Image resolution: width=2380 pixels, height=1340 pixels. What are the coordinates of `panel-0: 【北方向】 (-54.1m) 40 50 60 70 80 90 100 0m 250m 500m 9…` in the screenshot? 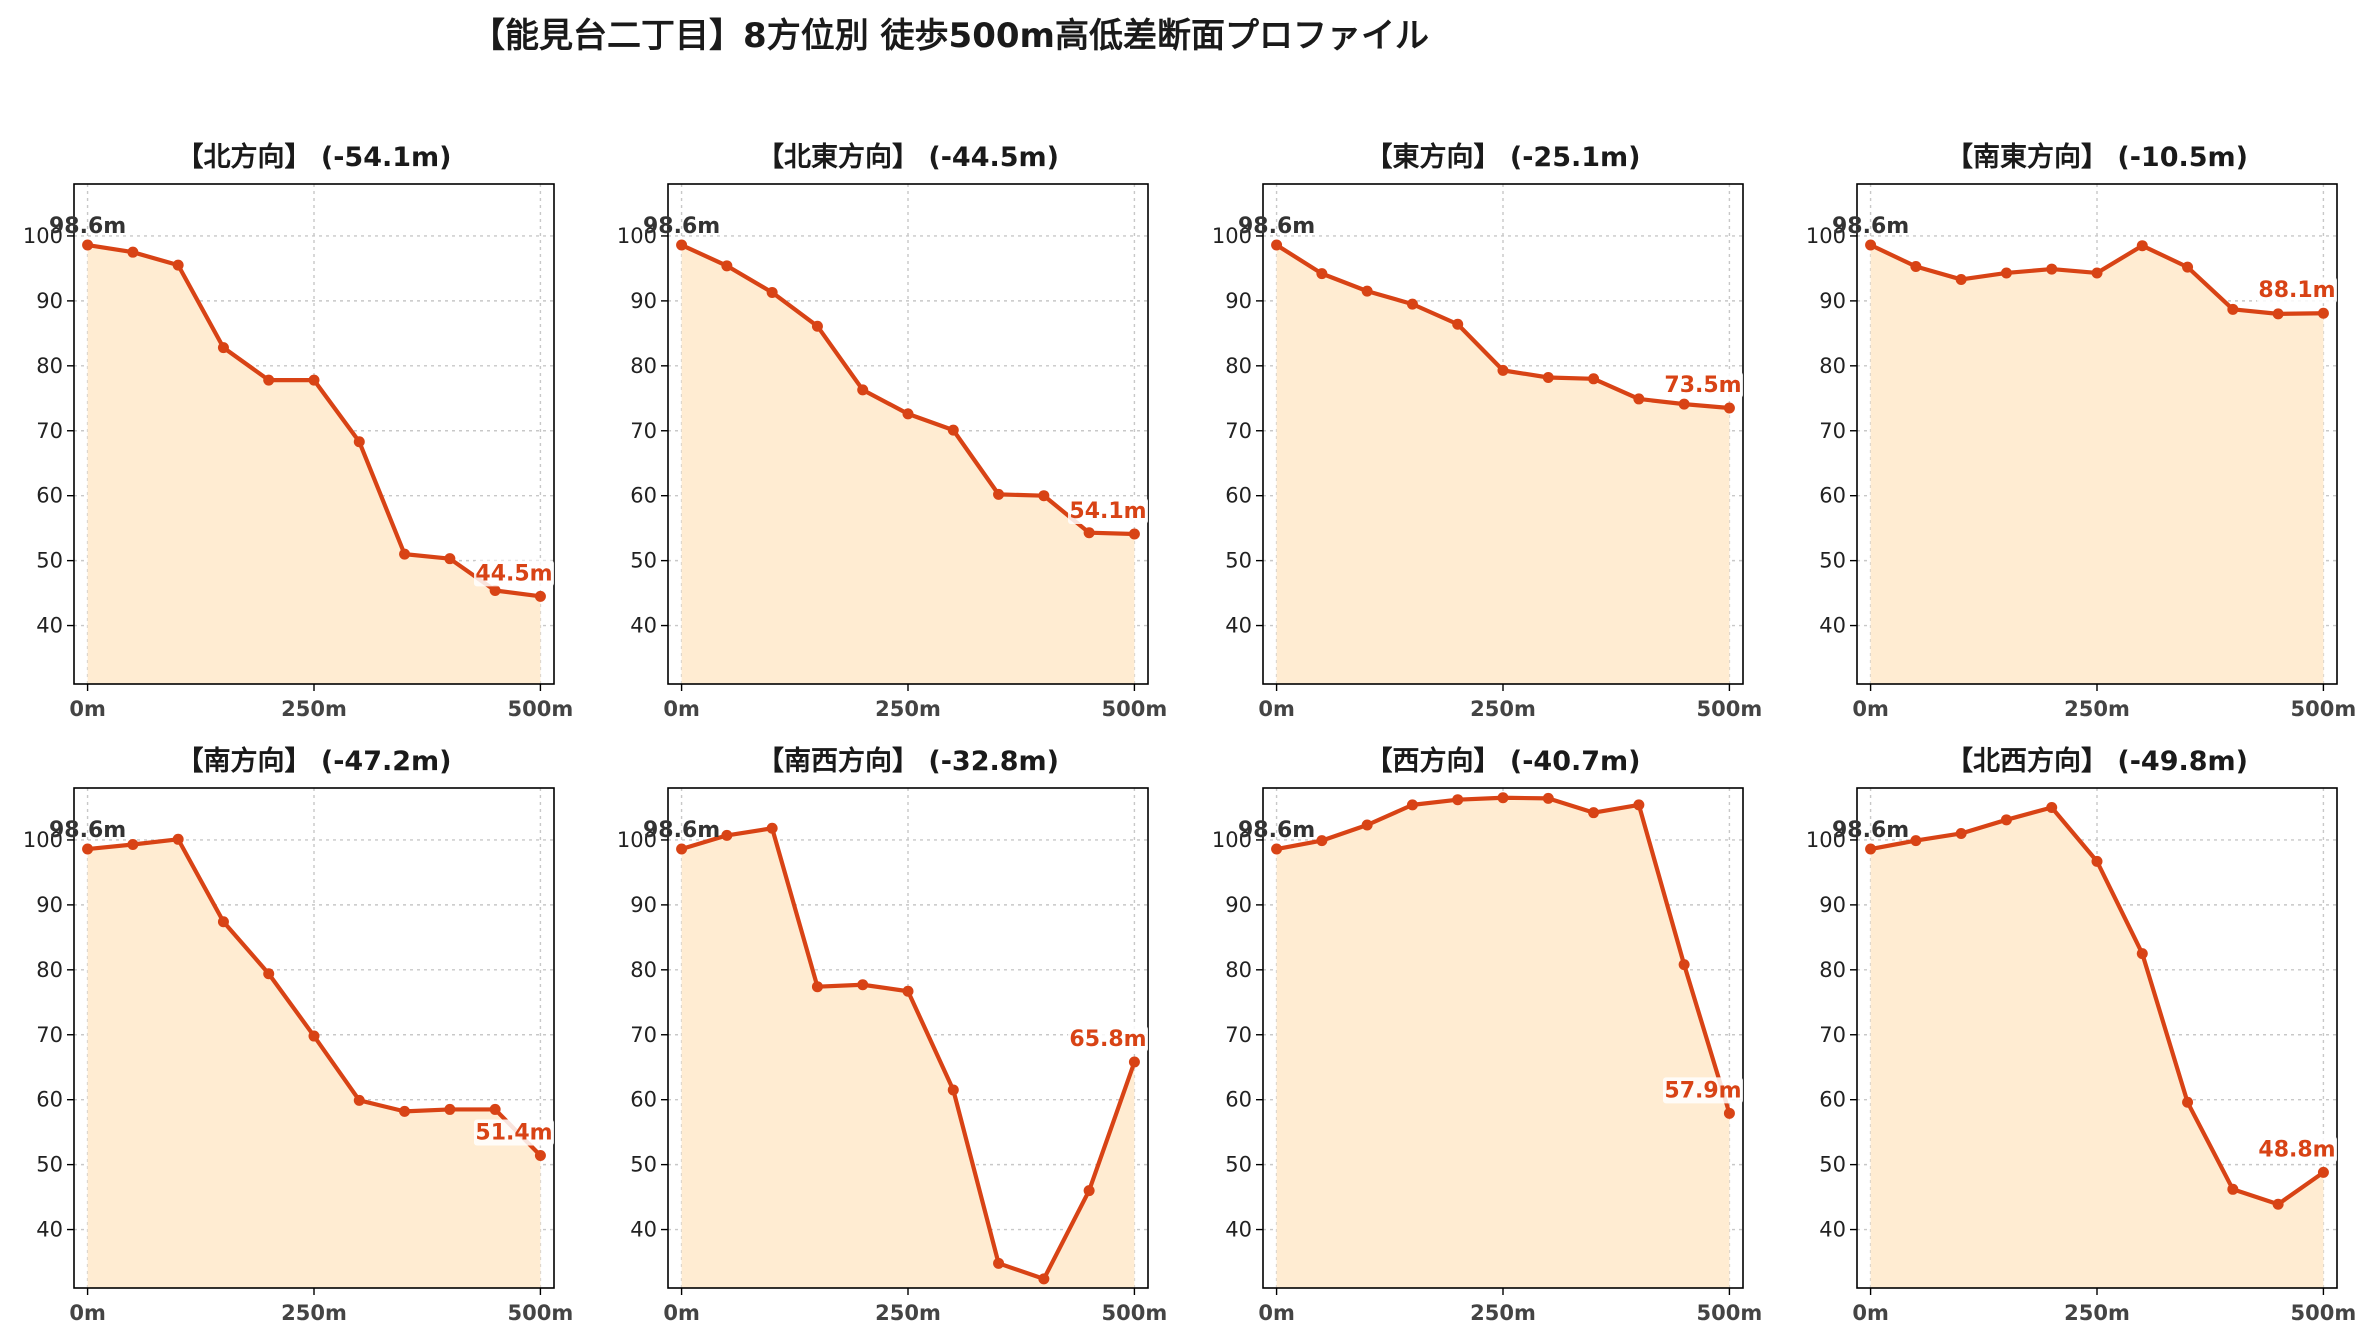 It's located at (298, 431).